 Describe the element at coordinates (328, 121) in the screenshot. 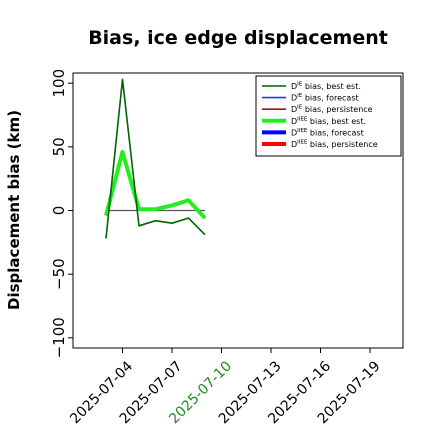

I see `legend-entry: DIIEE bias, best est.` at that location.